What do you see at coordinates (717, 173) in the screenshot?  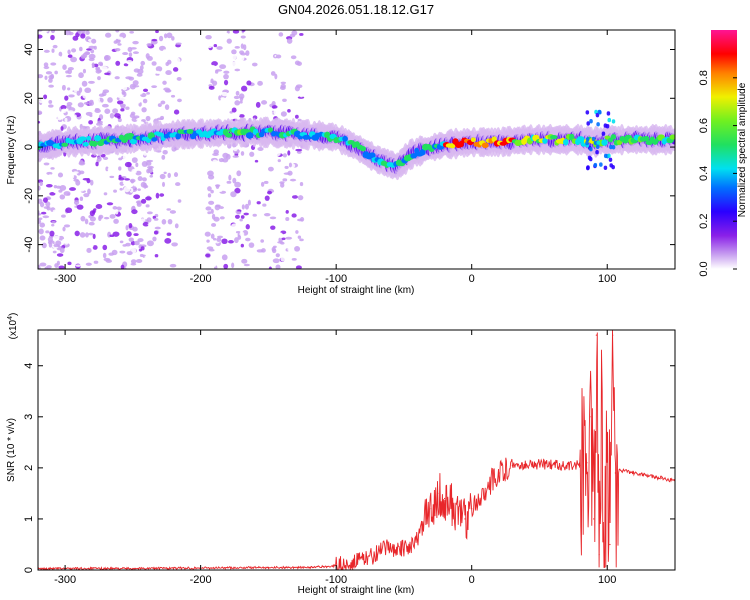 I see `colorbar-ticks: 0.0 0.2 0.4 0.6 0.8` at bounding box center [717, 173].